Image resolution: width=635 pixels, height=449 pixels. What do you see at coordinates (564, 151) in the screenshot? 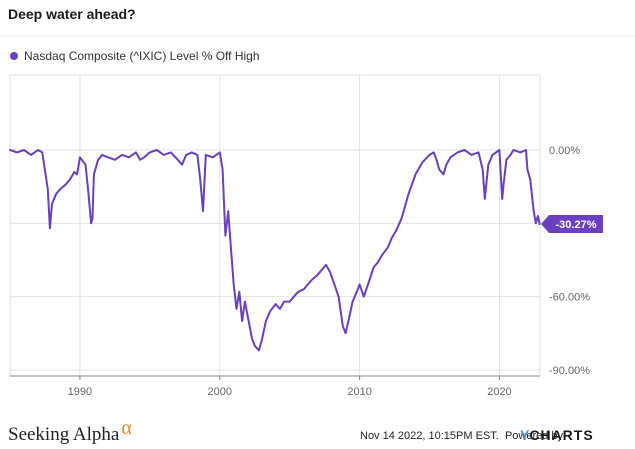
I see `y-tick-label: 0.00%` at bounding box center [564, 151].